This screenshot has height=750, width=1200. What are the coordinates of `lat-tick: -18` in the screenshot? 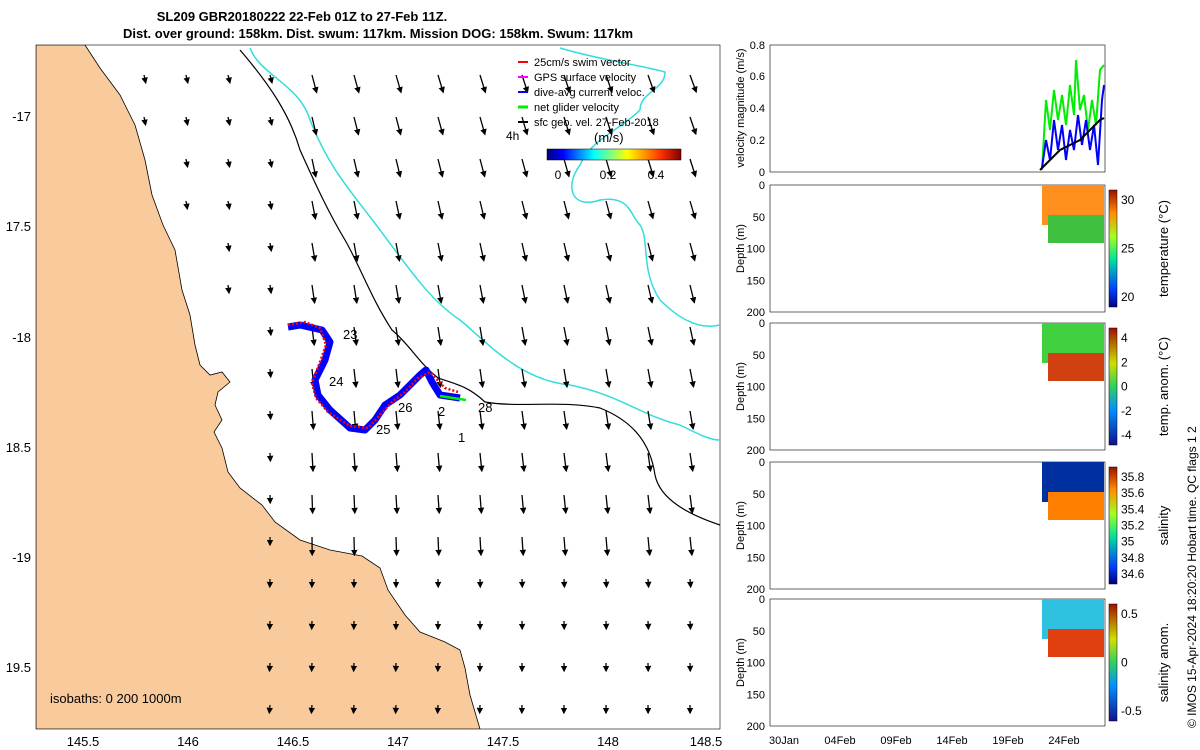 It's located at (21, 337).